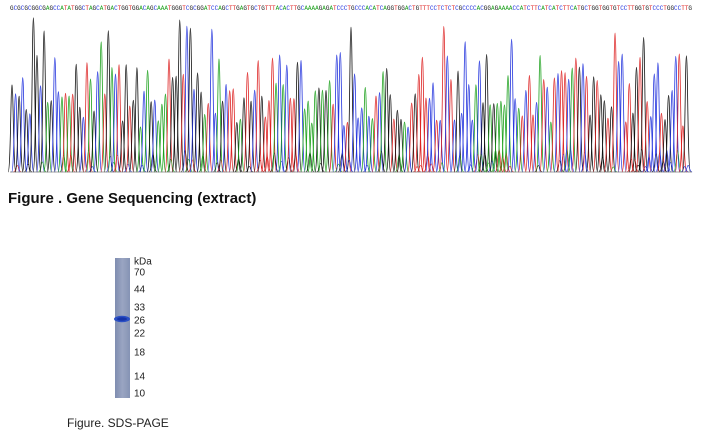 The height and width of the screenshot is (440, 705). Describe the element at coordinates (140, 377) in the screenshot. I see `marker-label: 14` at that location.